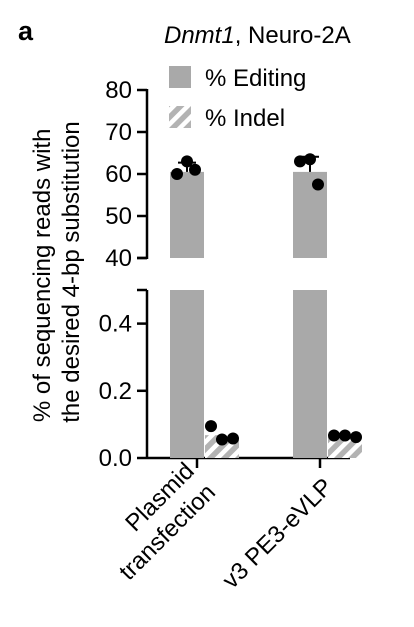  What do you see at coordinates (115, 324) in the screenshot?
I see `y-tick-label: 0.4` at bounding box center [115, 324].